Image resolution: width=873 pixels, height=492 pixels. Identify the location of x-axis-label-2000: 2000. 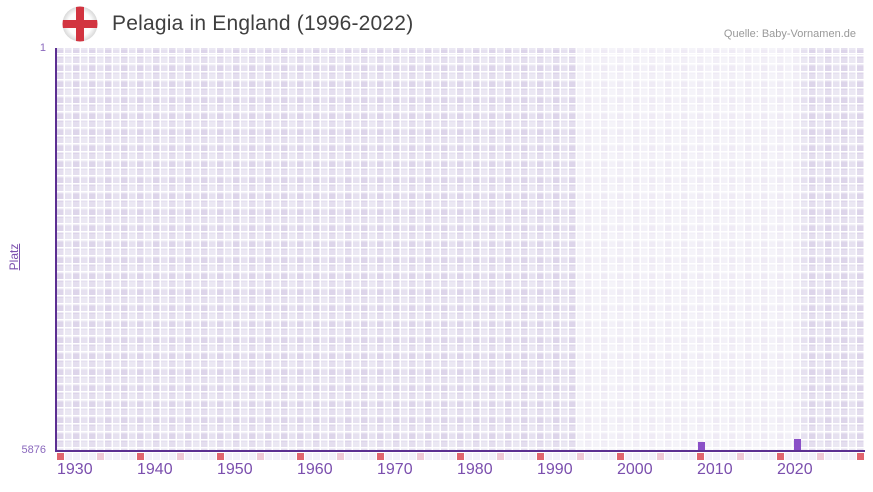
(635, 469).